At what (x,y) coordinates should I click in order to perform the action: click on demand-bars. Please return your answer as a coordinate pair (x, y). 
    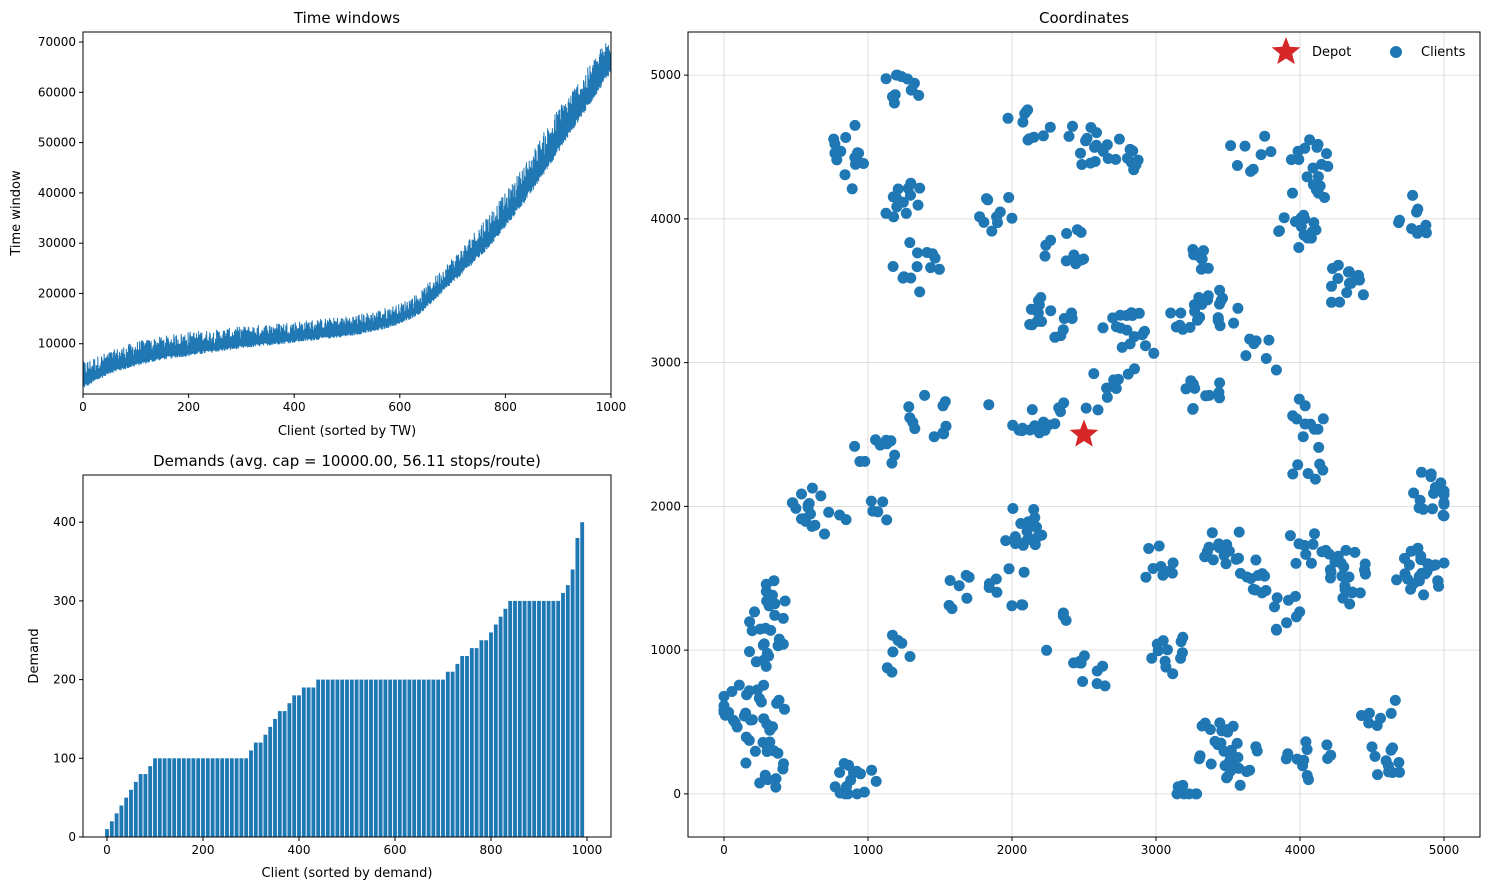
    Looking at the image, I should click on (345, 679).